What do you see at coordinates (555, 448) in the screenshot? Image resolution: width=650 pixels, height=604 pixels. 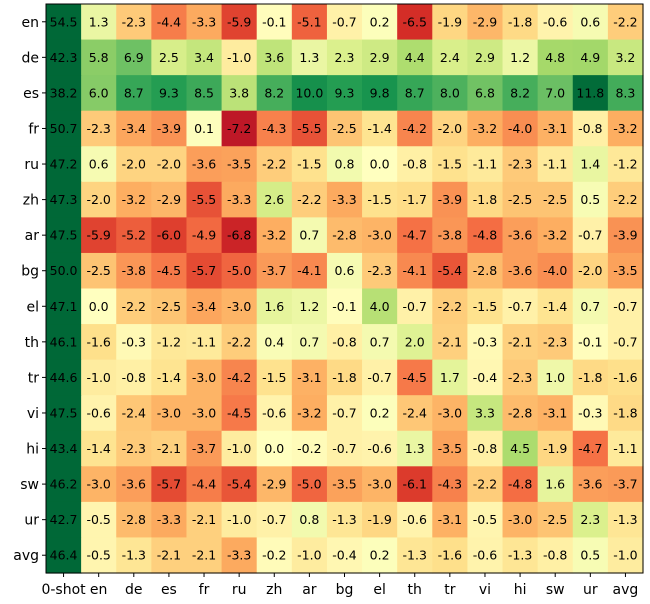 I see `cell-value-label: -1.9` at bounding box center [555, 448].